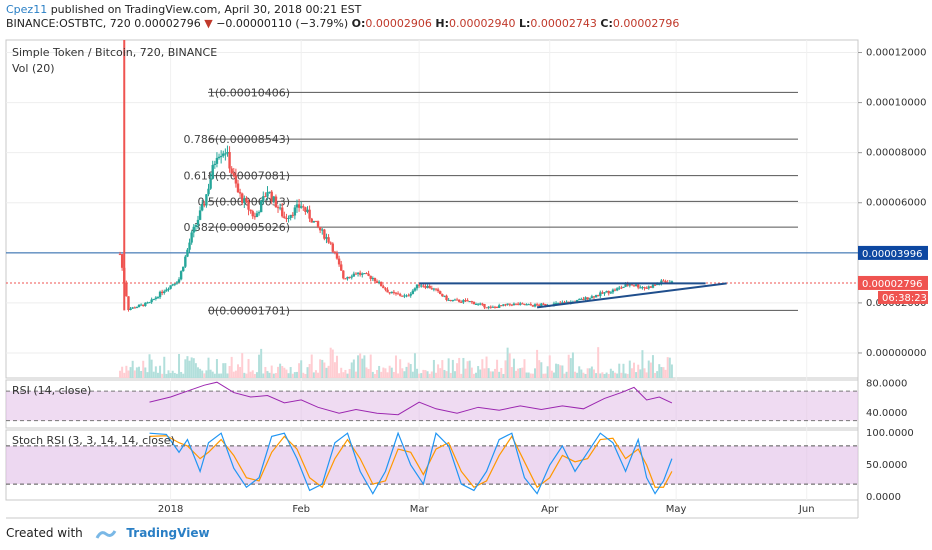 This screenshot has width=932, height=550. Describe the element at coordinates (27, 9) in the screenshot. I see `author-link: Cpez11` at that location.